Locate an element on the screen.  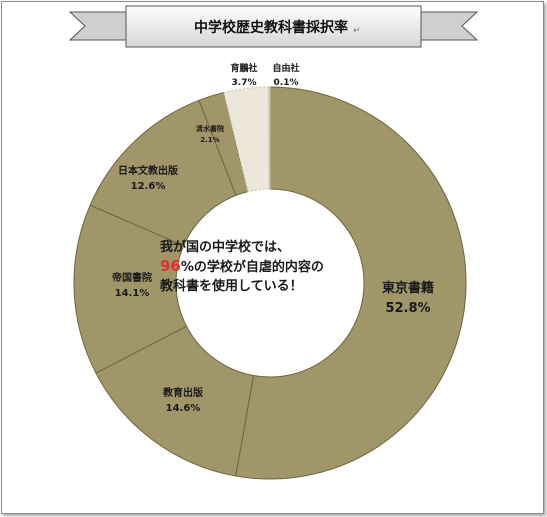
center-note-line1: 我が国の中学校では、 is located at coordinates (225, 247).